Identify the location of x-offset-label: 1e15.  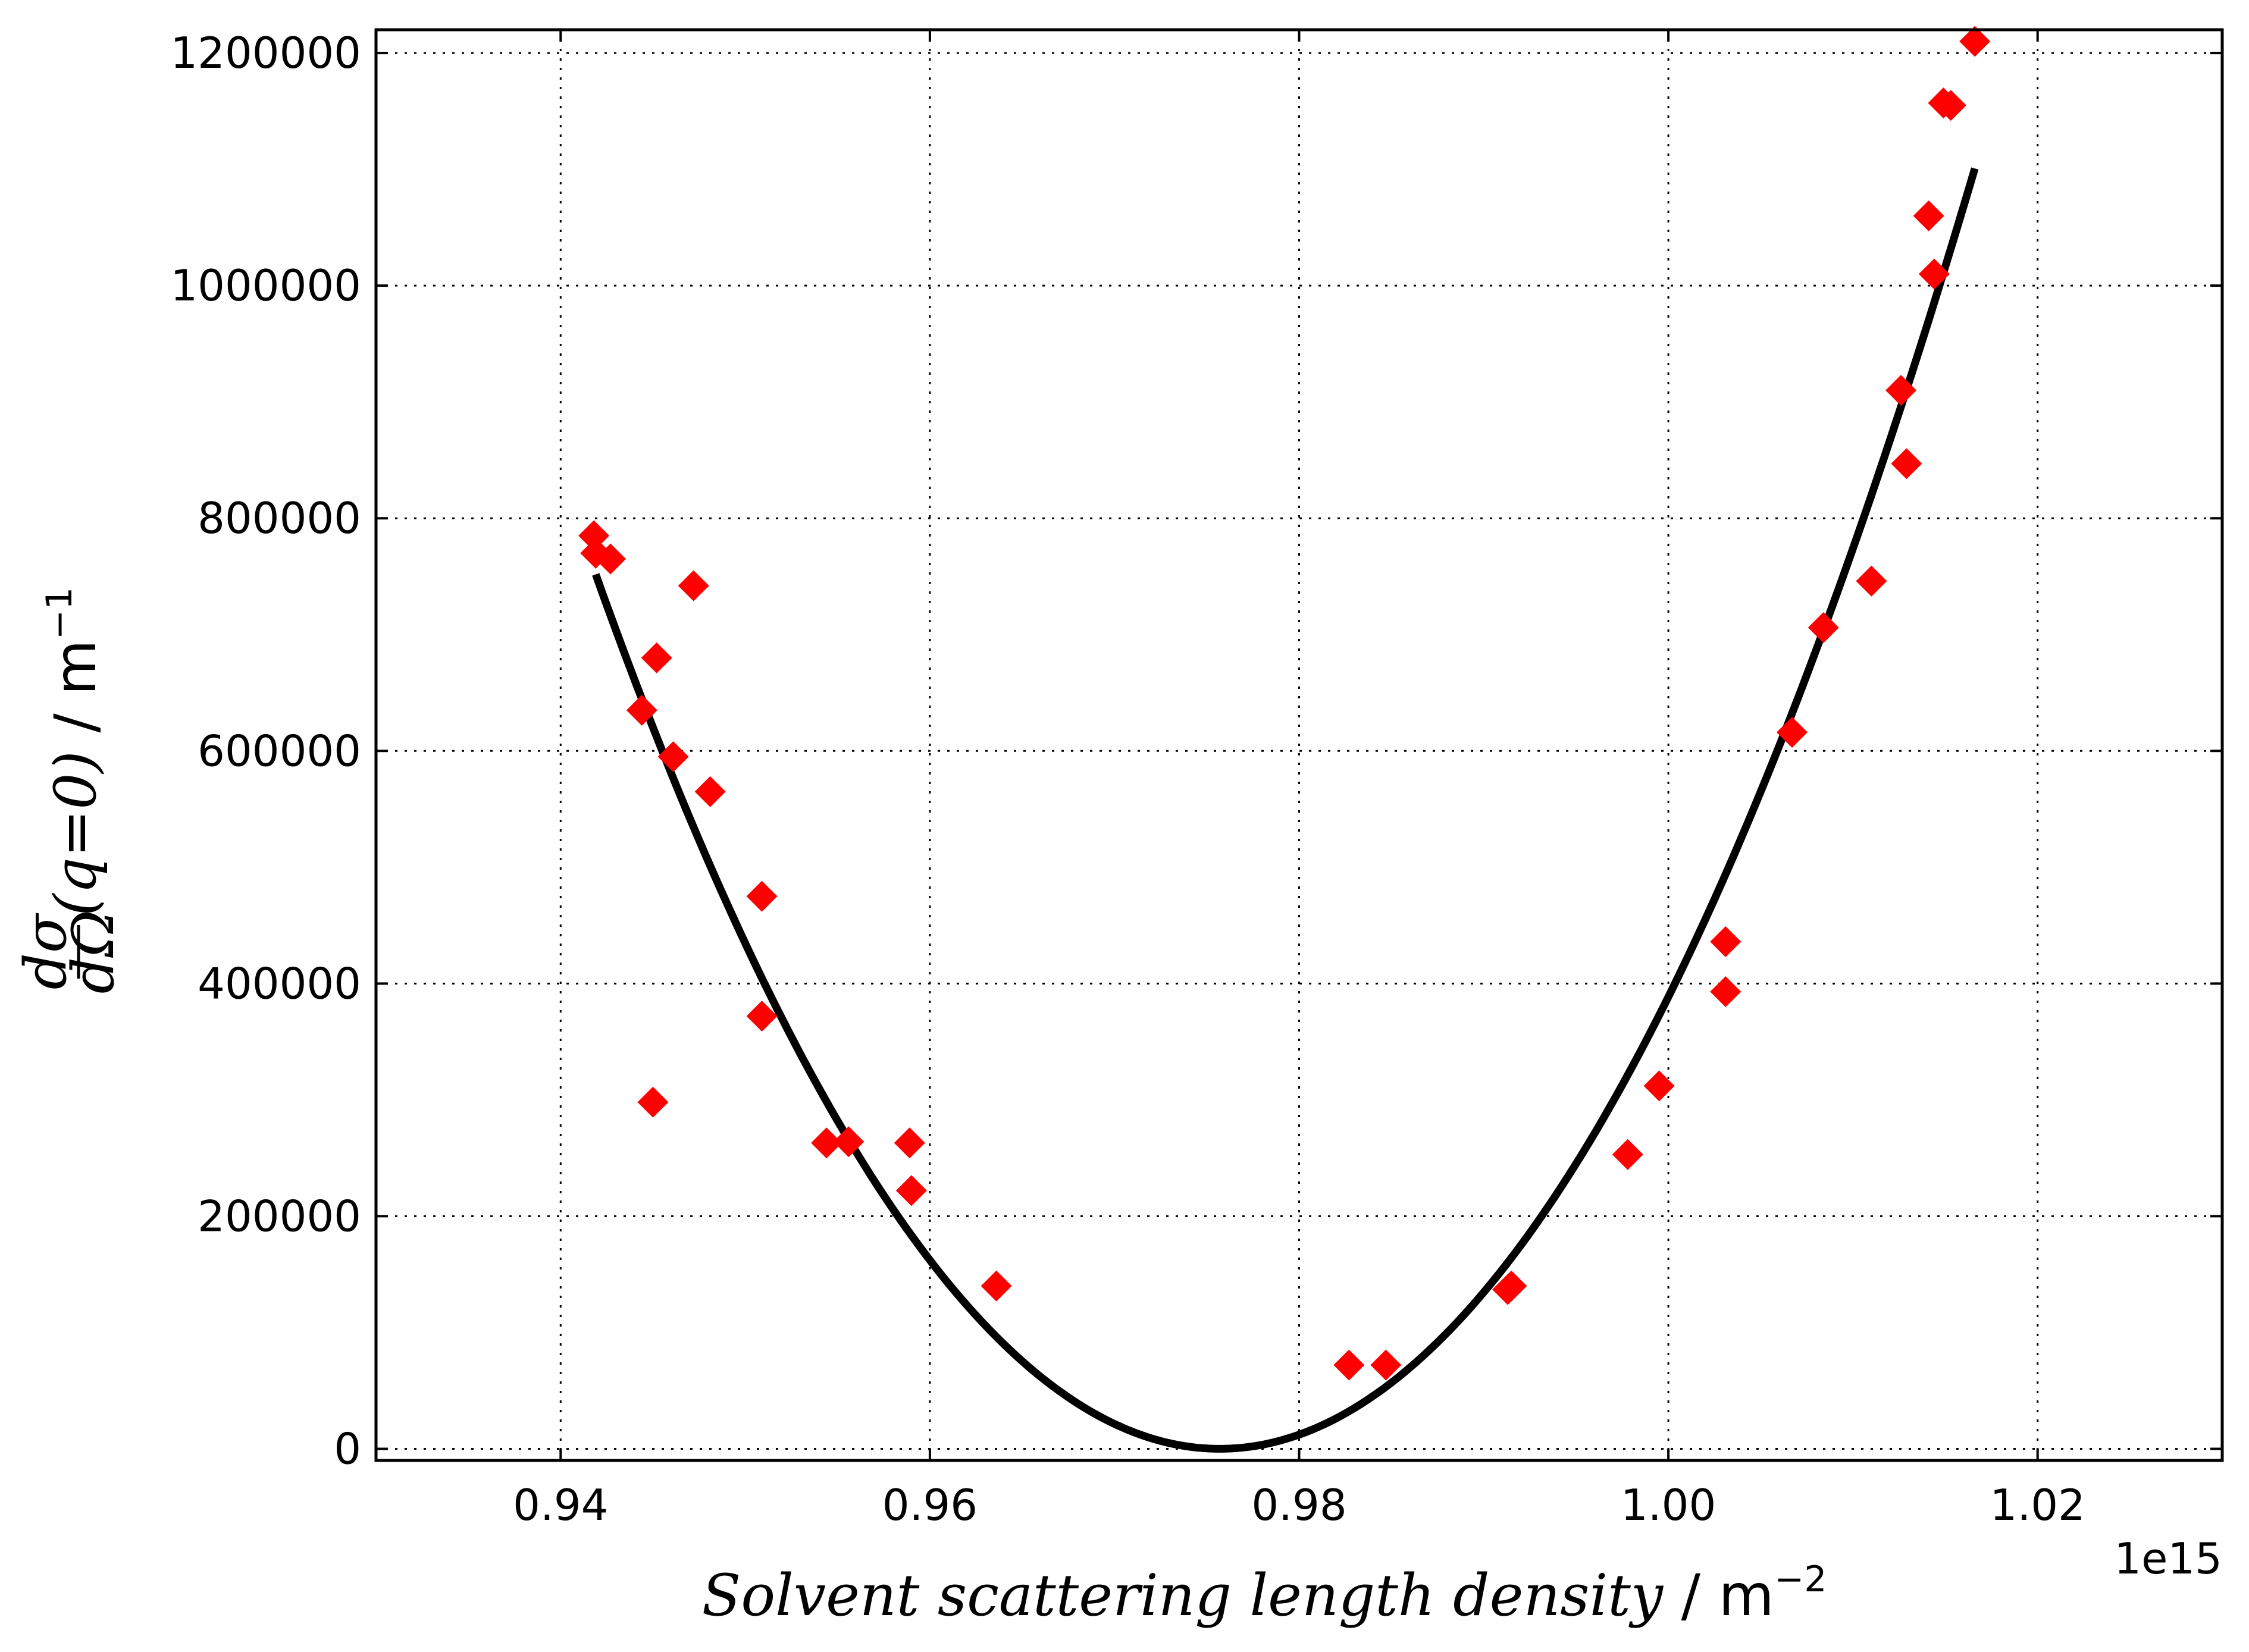
(2168, 1559).